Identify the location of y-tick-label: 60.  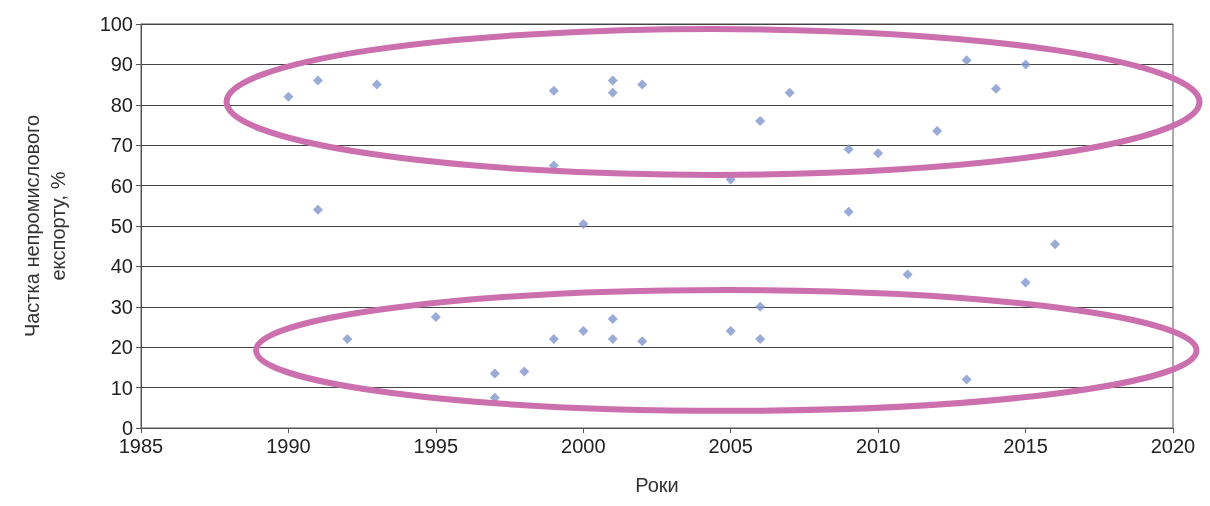
(121, 185).